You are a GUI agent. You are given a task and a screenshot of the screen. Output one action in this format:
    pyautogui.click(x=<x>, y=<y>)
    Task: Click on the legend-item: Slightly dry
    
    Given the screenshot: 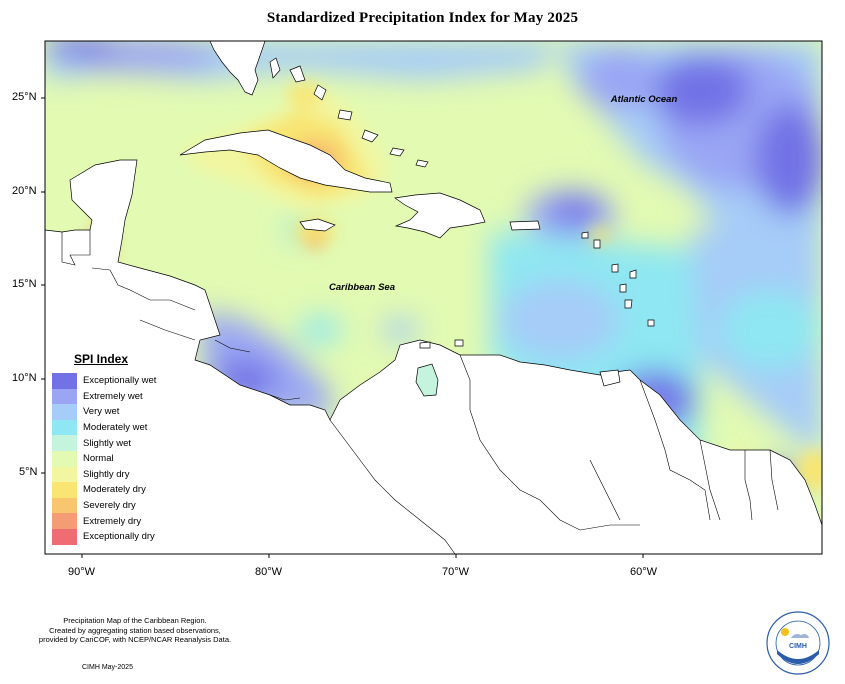 What is the action you would take?
    pyautogui.click(x=122, y=474)
    